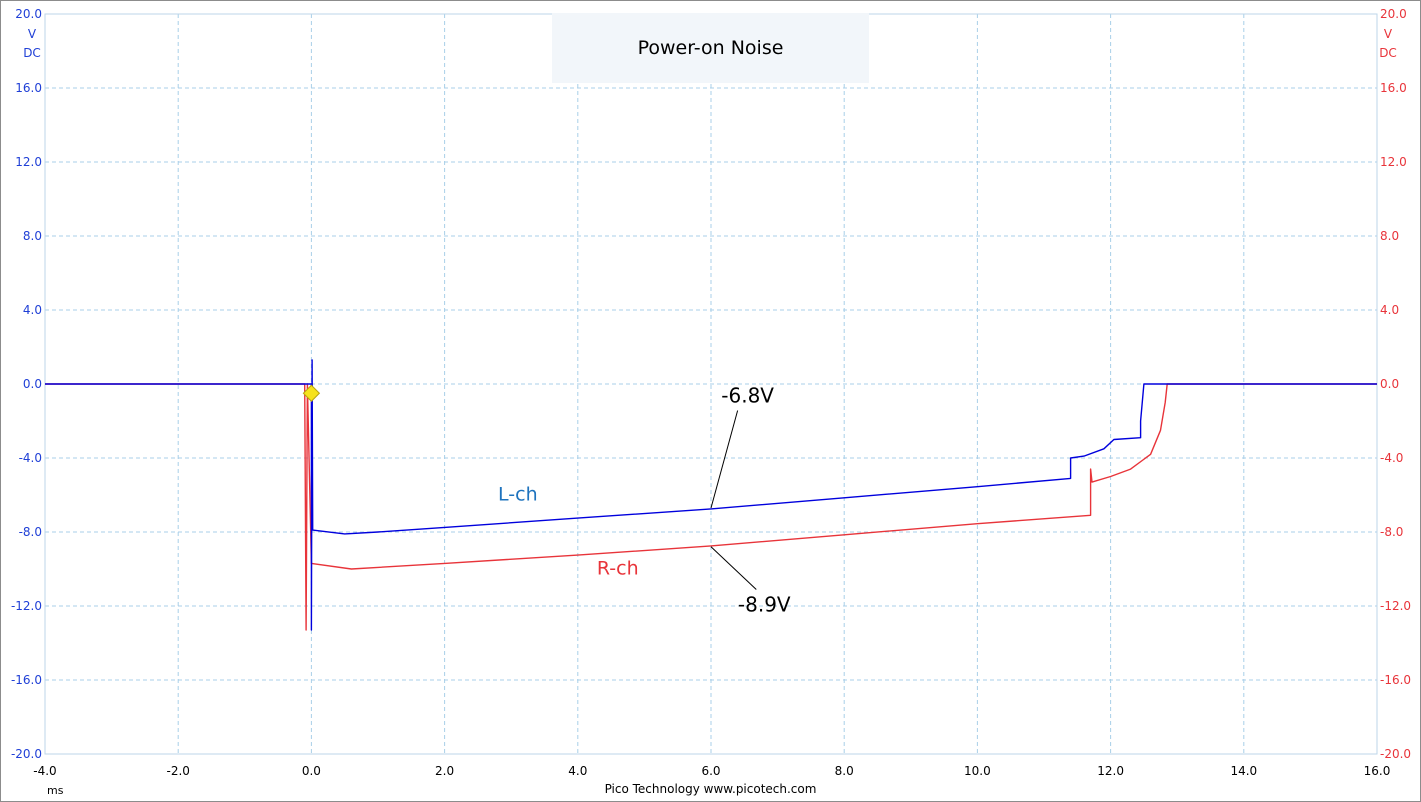 The width and height of the screenshot is (1421, 802). Describe the element at coordinates (28, 14) in the screenshot. I see `y-left-tick-label: 20.0` at that location.